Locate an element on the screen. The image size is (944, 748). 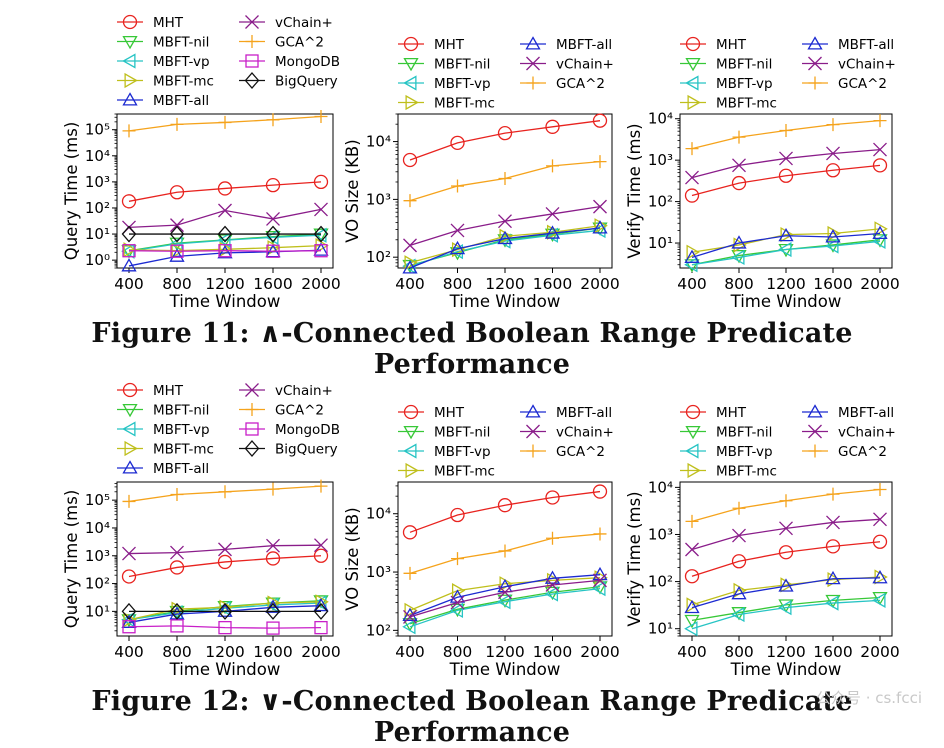
y-axis-label: VO Size (KB) is located at coordinates (352, 190).